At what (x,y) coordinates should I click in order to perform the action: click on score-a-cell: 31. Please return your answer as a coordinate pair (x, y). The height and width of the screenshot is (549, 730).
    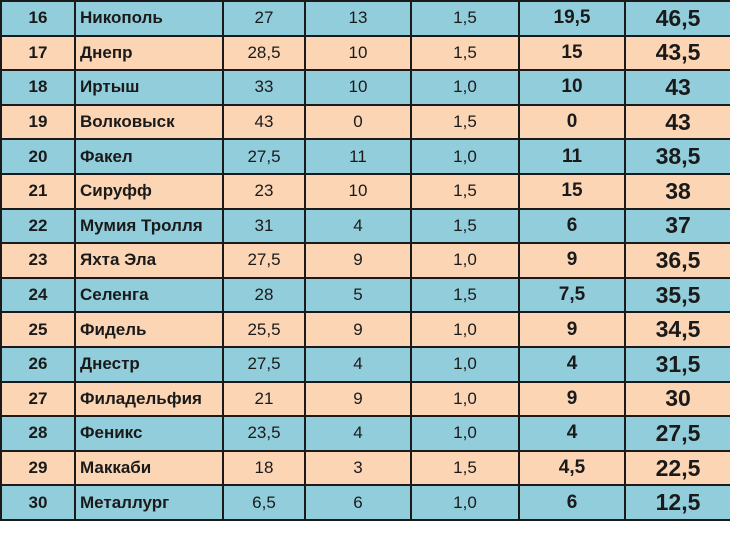
    Looking at the image, I should click on (264, 226).